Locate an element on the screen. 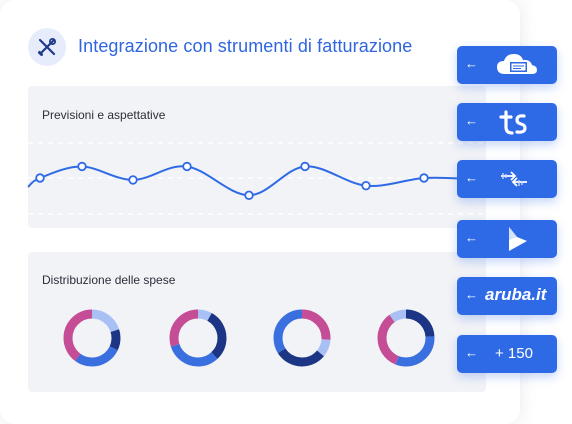 The image size is (572, 424). tools-icon is located at coordinates (47, 47).